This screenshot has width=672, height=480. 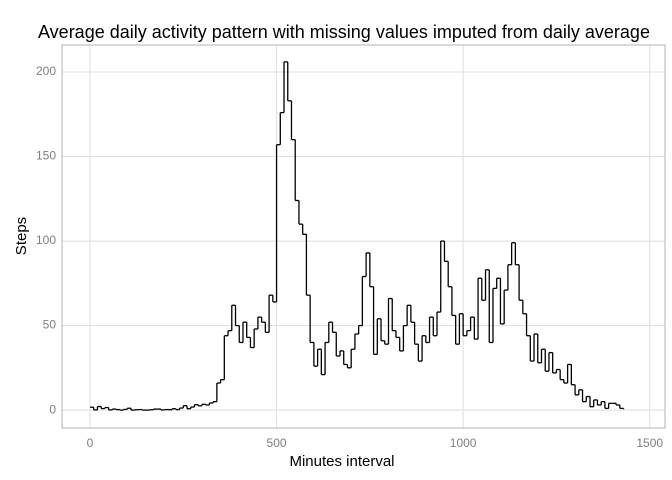 What do you see at coordinates (21, 236) in the screenshot?
I see `y-axis-title: Steps` at bounding box center [21, 236].